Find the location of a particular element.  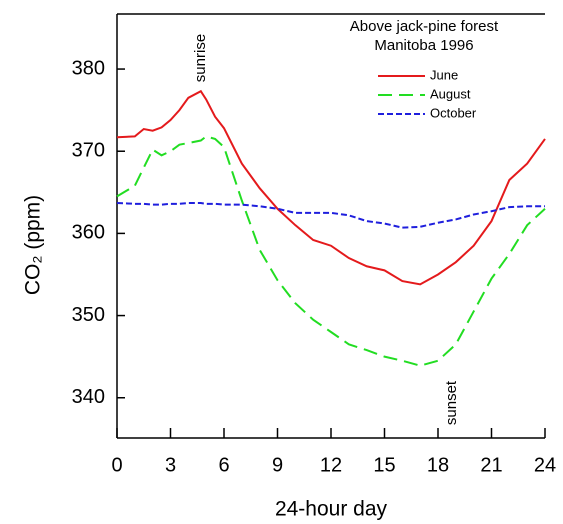

legend-label: October is located at coordinates (453, 112).